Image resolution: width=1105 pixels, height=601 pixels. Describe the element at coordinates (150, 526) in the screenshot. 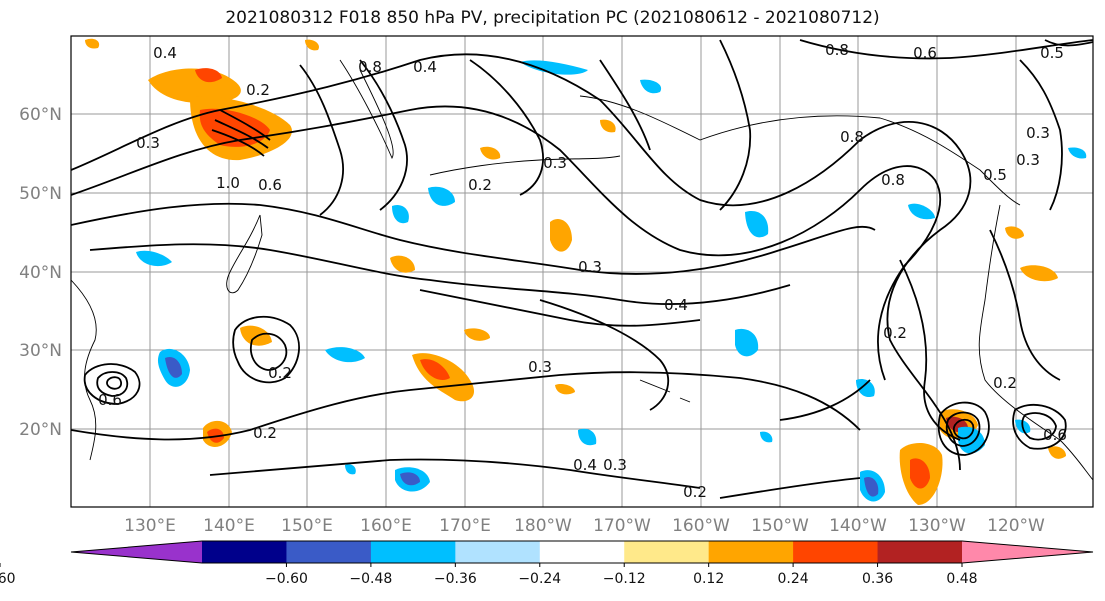

I see `longitude-label: 130°E` at that location.